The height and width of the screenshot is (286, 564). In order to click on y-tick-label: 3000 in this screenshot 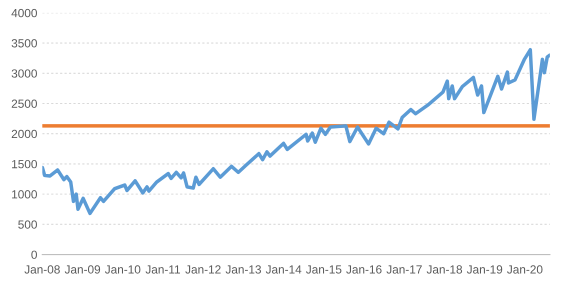, I will do `click(24, 73)`.